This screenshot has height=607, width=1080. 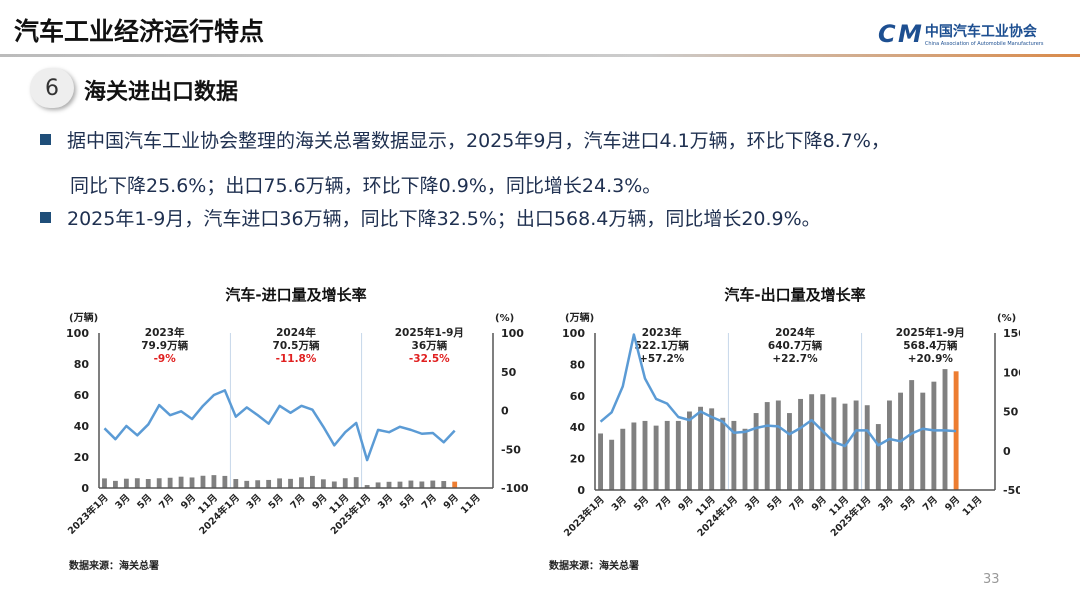 I want to click on annotation-total: 70.5万辆, so click(x=296, y=345).